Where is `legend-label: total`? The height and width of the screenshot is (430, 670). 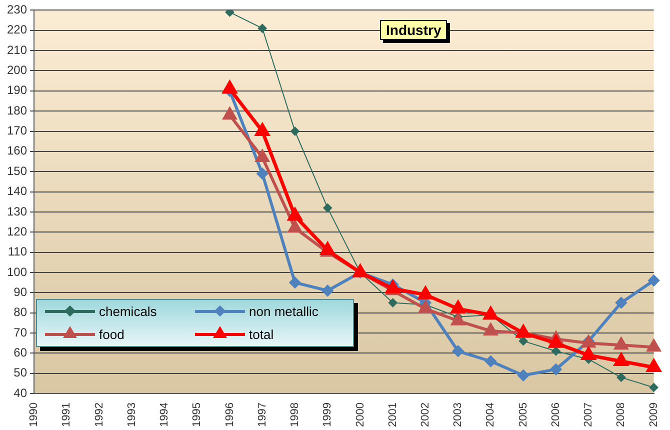
legend-label: total is located at coordinates (261, 334).